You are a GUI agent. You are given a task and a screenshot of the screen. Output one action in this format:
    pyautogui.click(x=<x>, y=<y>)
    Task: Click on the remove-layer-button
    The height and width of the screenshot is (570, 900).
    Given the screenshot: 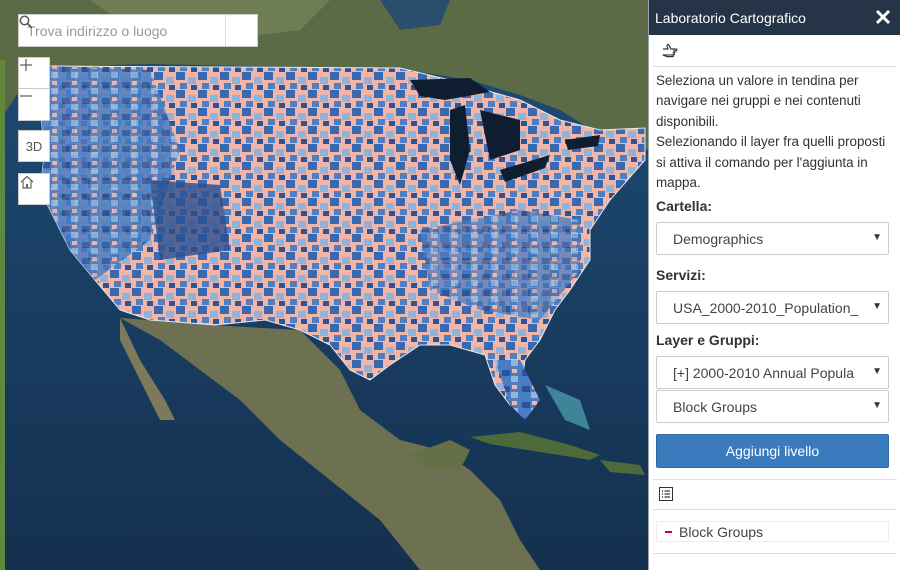 What is the action you would take?
    pyautogui.click(x=668, y=531)
    